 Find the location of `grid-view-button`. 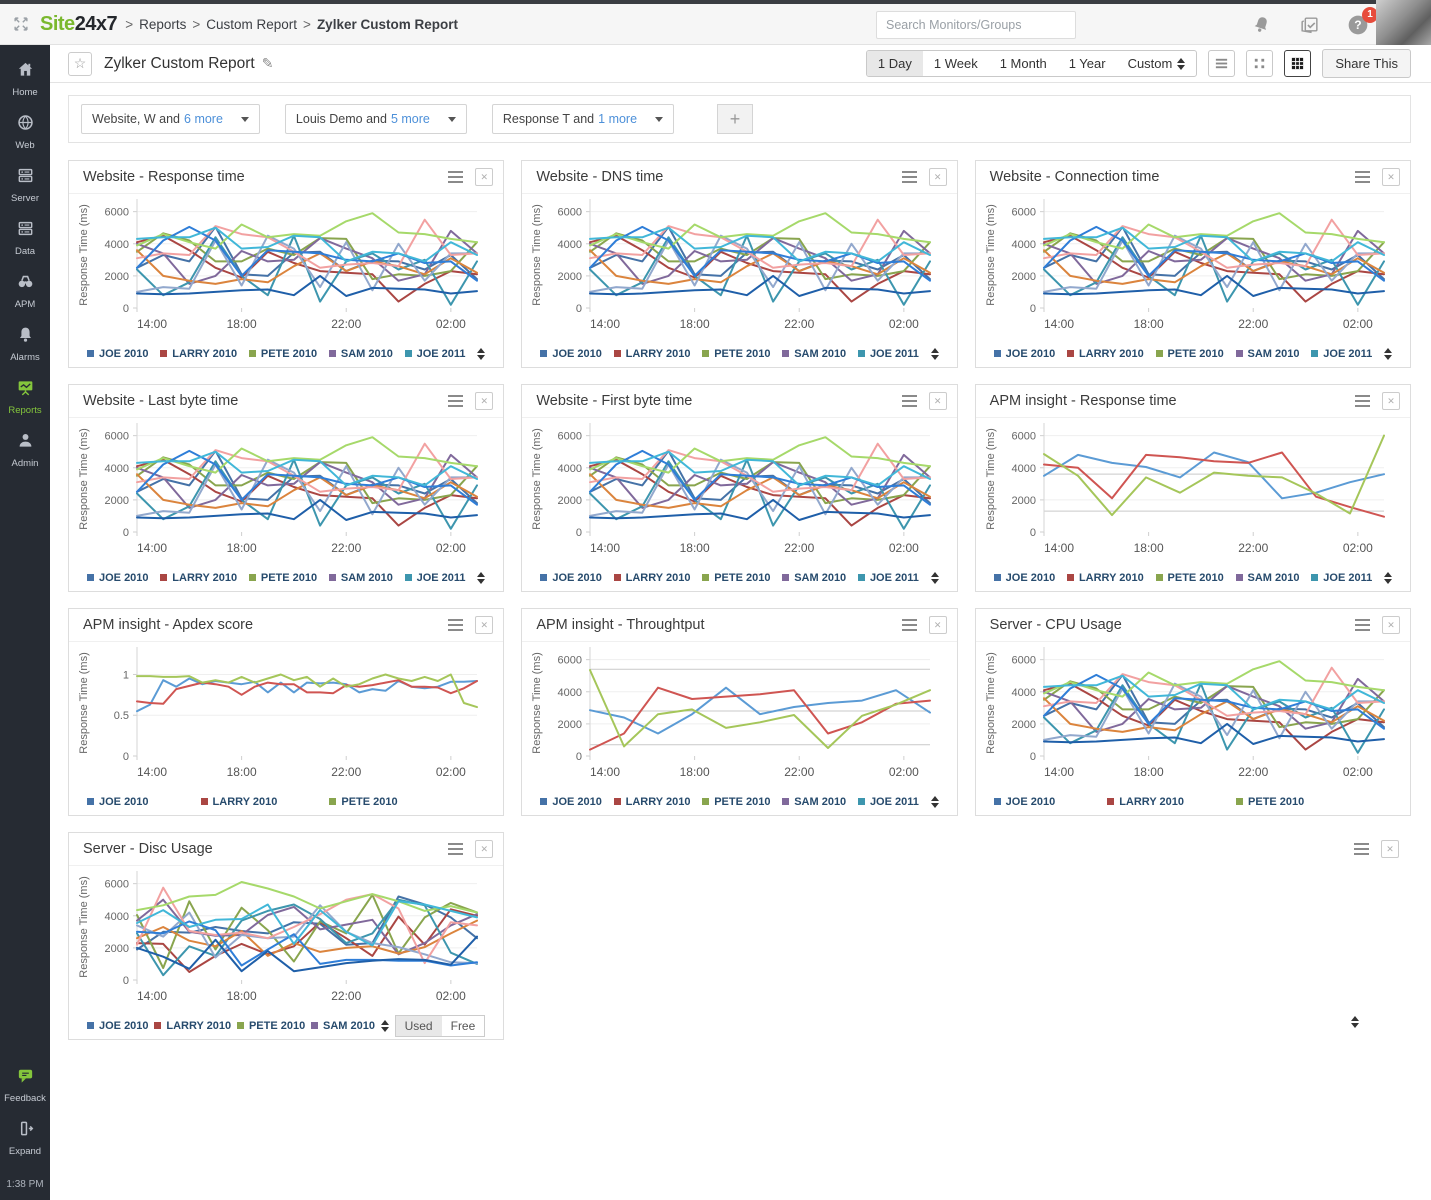

grid-view-button is located at coordinates (1260, 63).